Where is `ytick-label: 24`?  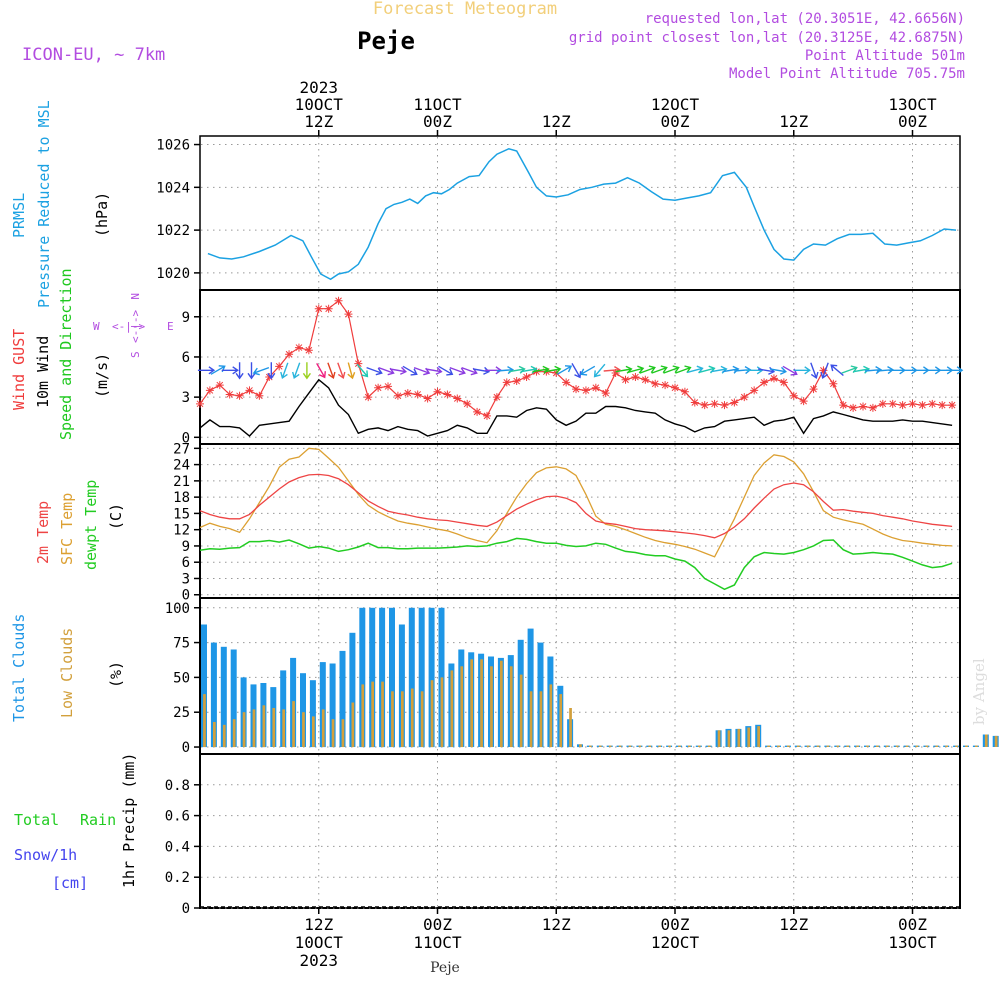 ytick-label: 24 is located at coordinates (181, 466).